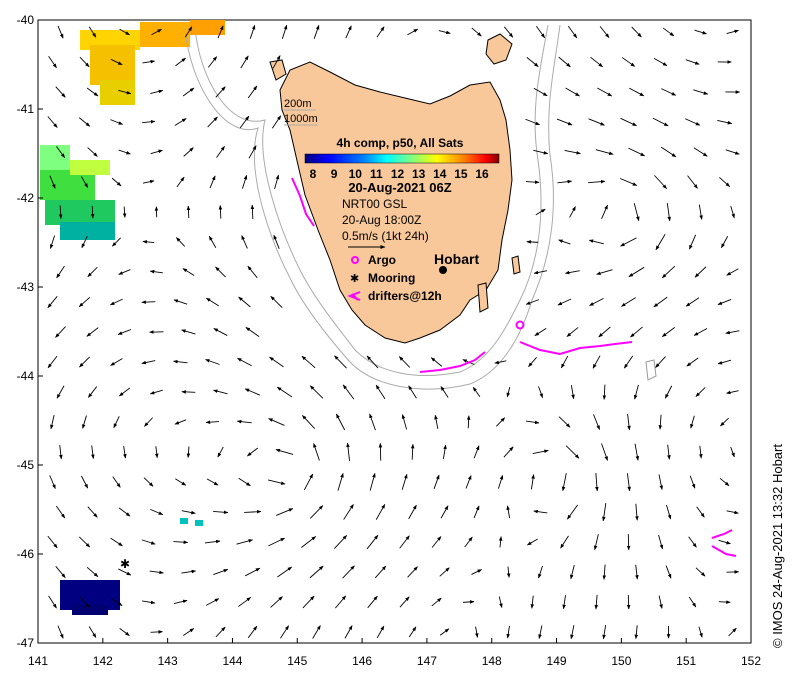 The height and width of the screenshot is (678, 792). I want to click on colorbar-tick-label: 15, so click(461, 174).